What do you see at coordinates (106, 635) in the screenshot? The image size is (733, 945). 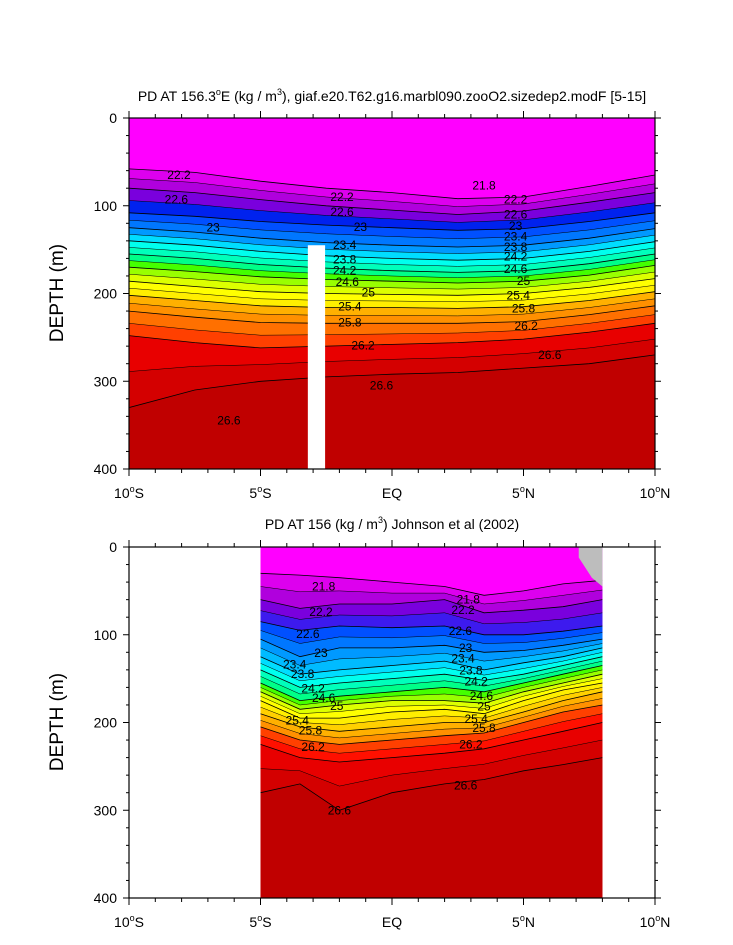 I see `bottom-y-tick-label: 100` at bounding box center [106, 635].